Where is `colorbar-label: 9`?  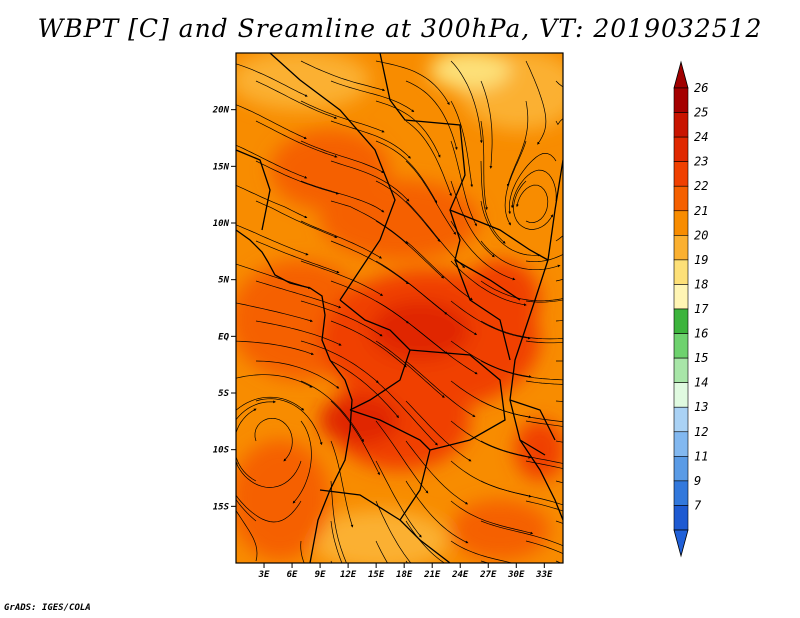 colorbar-label: 9 is located at coordinates (697, 481).